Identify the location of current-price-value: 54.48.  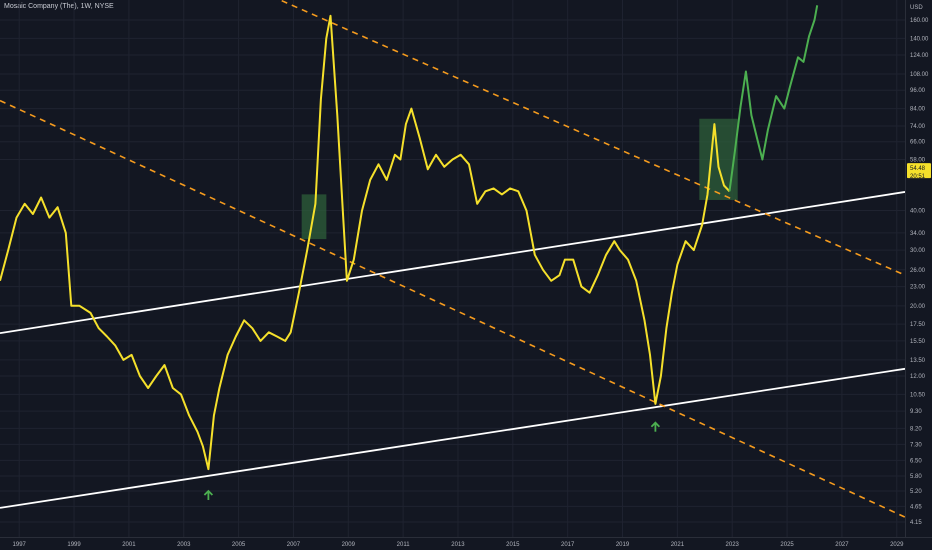
(918, 169).